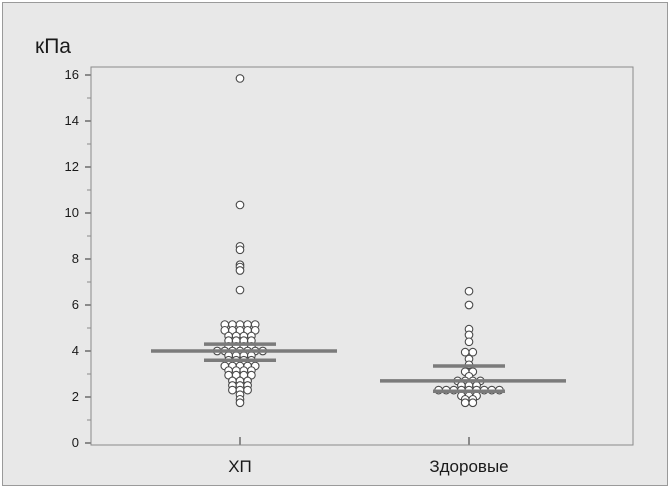 Image resolution: width=672 pixels, height=488 pixels. What do you see at coordinates (75, 258) in the screenshot?
I see `y-tick-label: 8` at bounding box center [75, 258].